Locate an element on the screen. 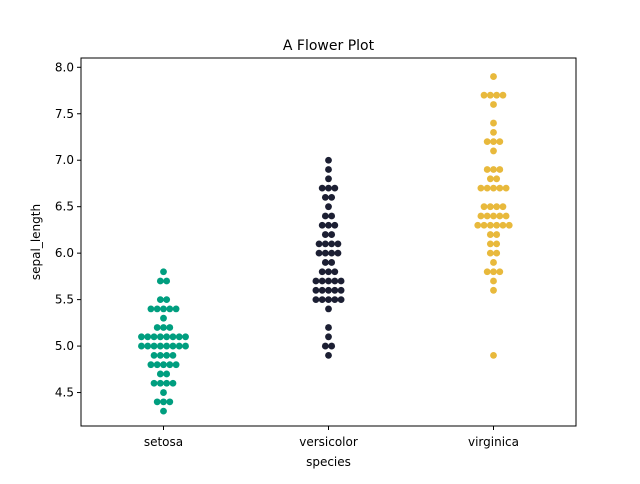  y-tick-label: 6.0 is located at coordinates (64, 253).